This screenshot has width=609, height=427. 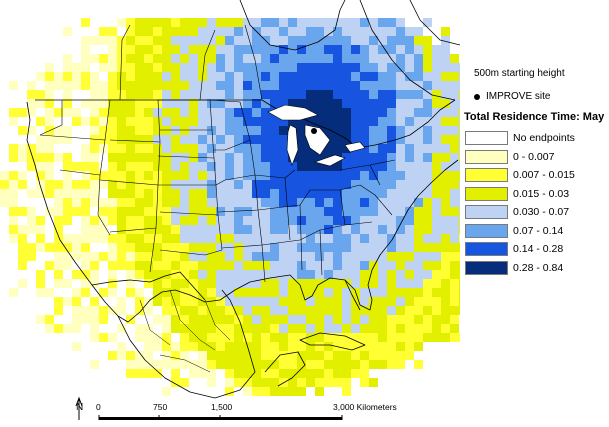 What do you see at coordinates (160, 407) in the screenshot?
I see `scale-label-750: 750` at bounding box center [160, 407].